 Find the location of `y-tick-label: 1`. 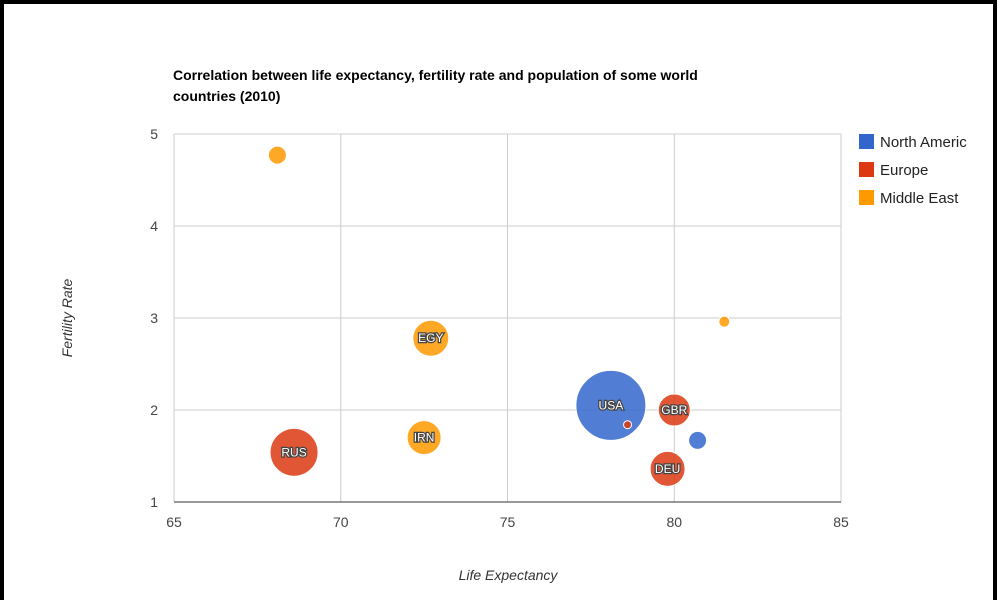

y-tick-label: 1 is located at coordinates (154, 502).